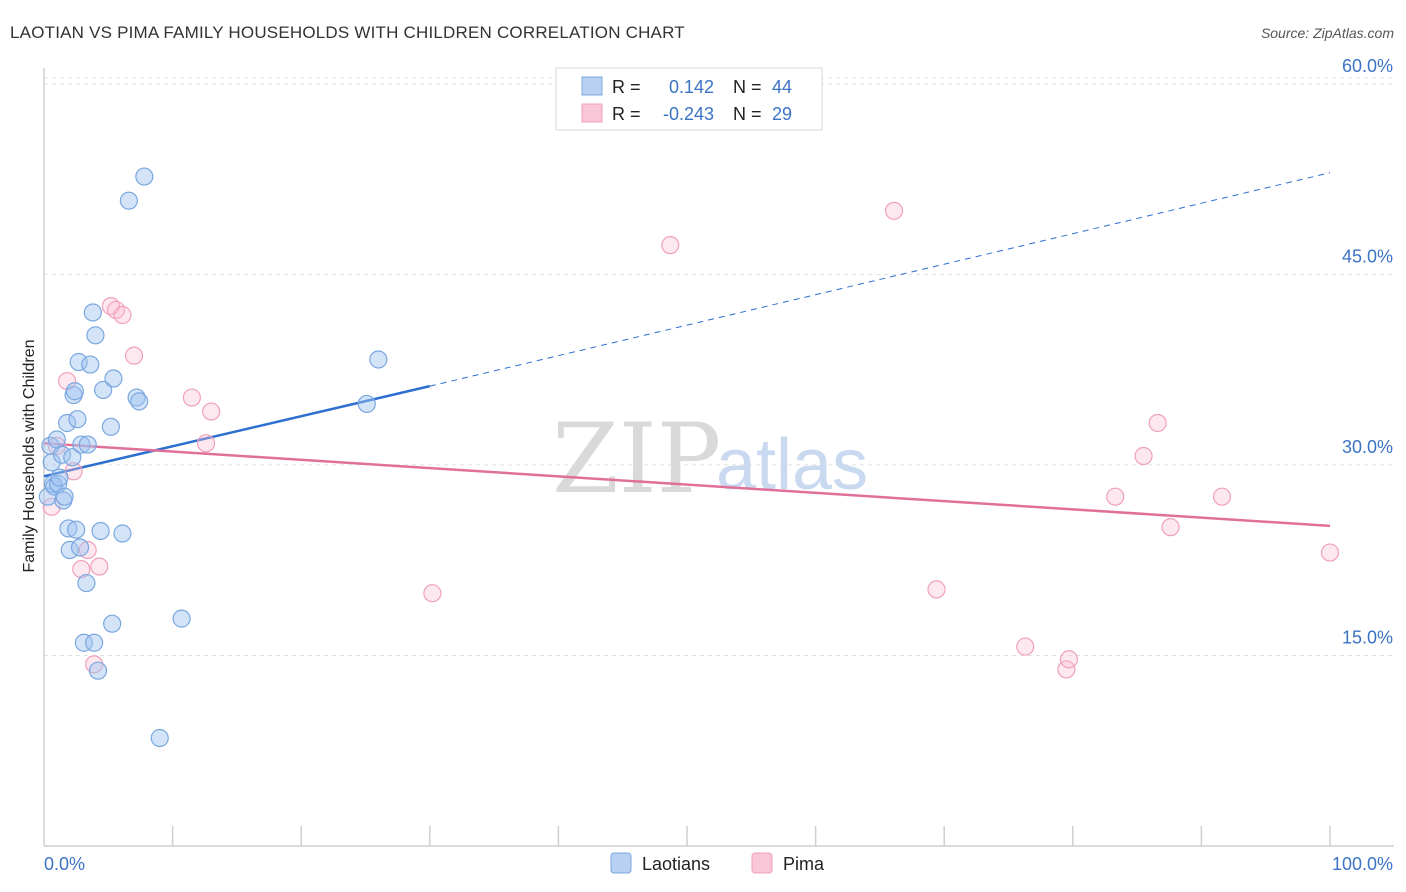 The image size is (1406, 892). I want to click on watermark: ZIP atlas, so click(710, 459).